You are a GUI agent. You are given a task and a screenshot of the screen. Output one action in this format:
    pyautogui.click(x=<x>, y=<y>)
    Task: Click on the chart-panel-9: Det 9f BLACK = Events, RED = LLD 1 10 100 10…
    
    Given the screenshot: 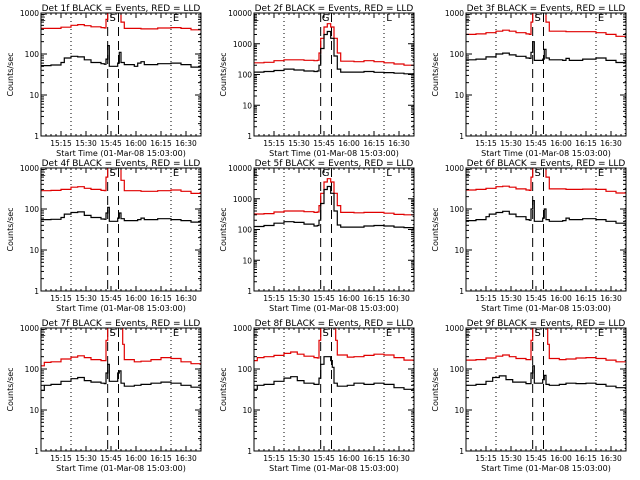 What is the action you would take?
    pyautogui.click(x=529, y=396)
    